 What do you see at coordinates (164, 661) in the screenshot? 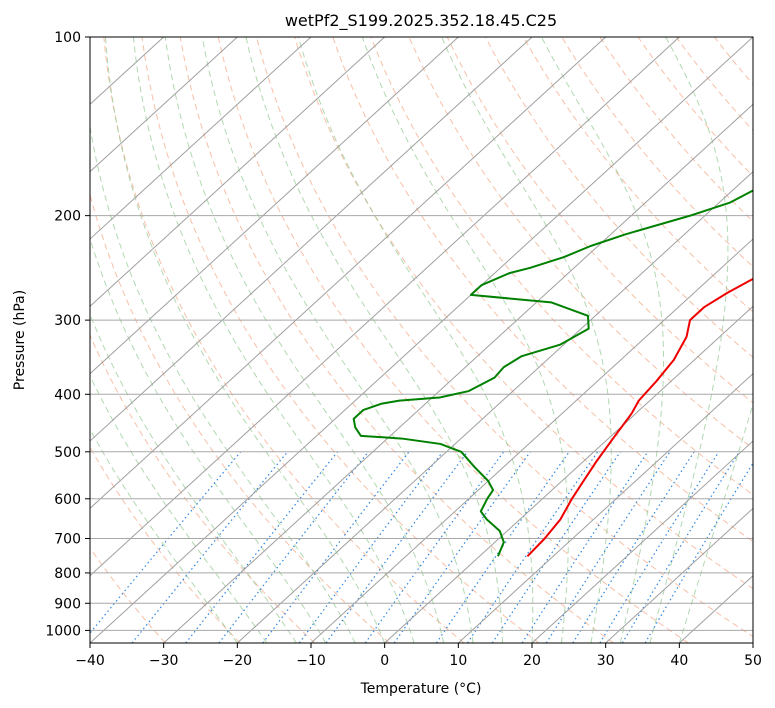
I see `x-tick-label: −30` at bounding box center [164, 661].